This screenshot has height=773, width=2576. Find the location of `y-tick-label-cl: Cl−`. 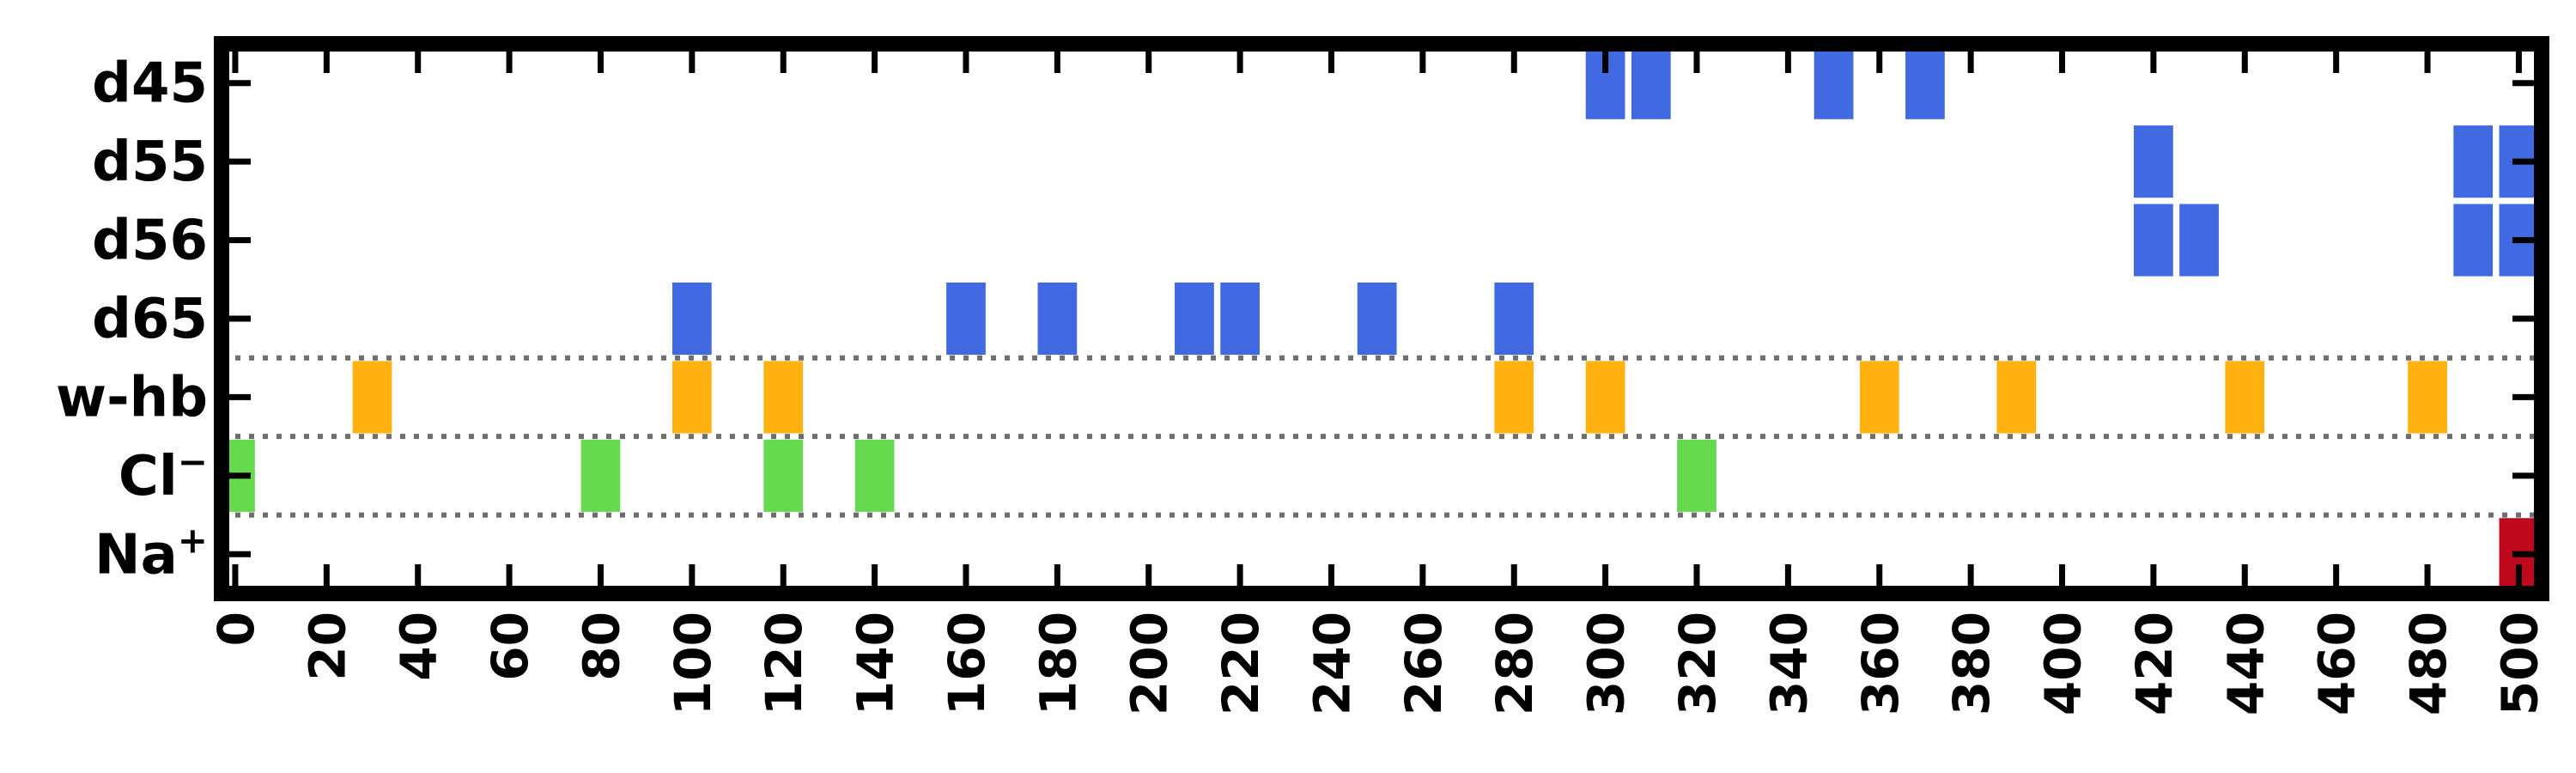

y-tick-label-cl: Cl− is located at coordinates (163, 474).